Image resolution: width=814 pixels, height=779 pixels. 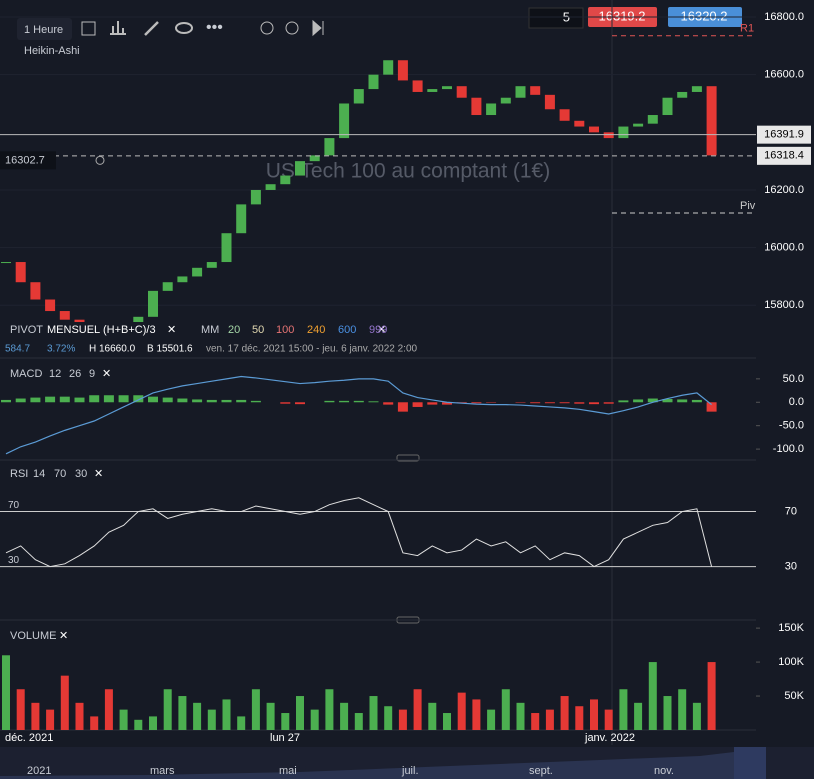 I want to click on icon-end, so click(x=318, y=28).